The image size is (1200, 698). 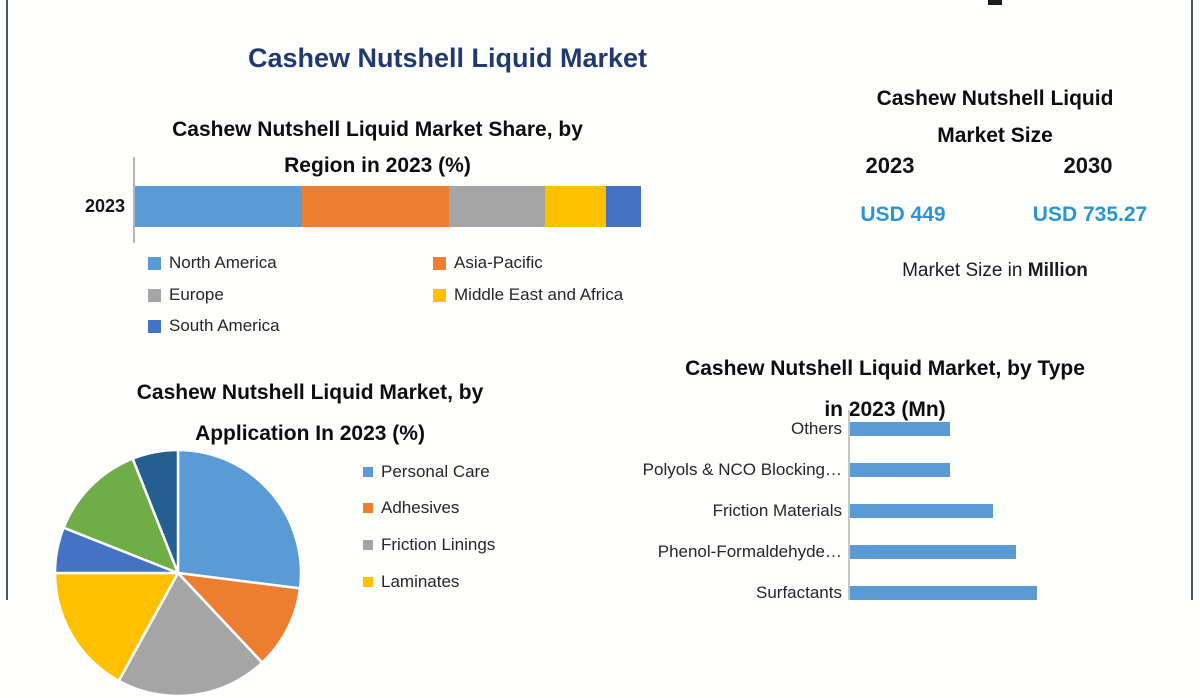 I want to click on type-chart-y-axis, so click(x=849, y=505).